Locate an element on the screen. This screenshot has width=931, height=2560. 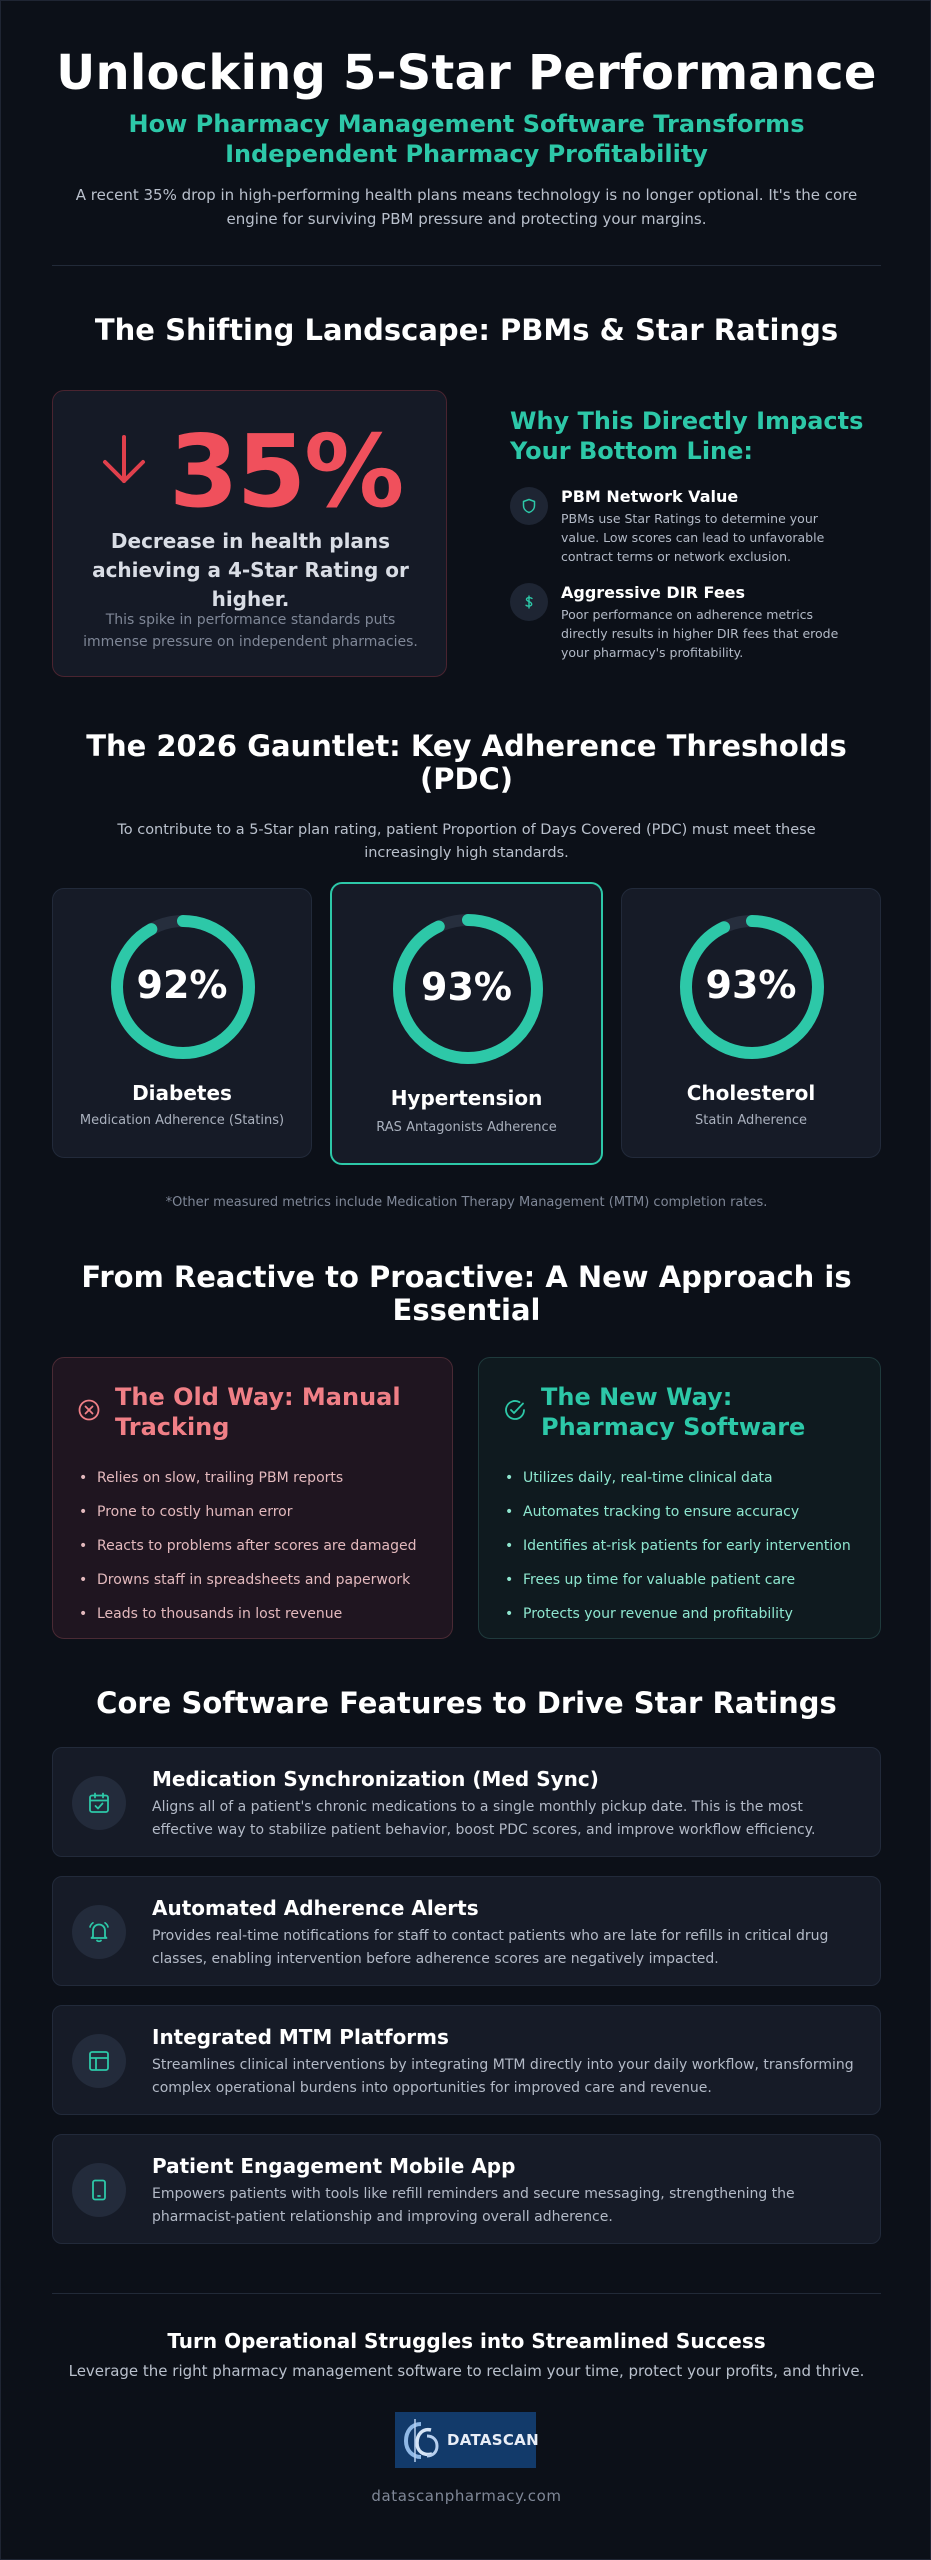
old-way-title: The Old Way: Manual Tracking is located at coordinates (275, 1412).